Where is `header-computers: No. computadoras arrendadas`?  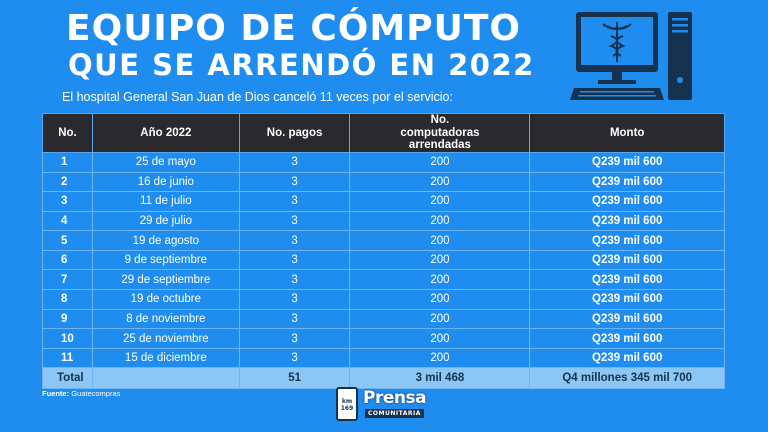 header-computers: No. computadoras arrendadas is located at coordinates (440, 133).